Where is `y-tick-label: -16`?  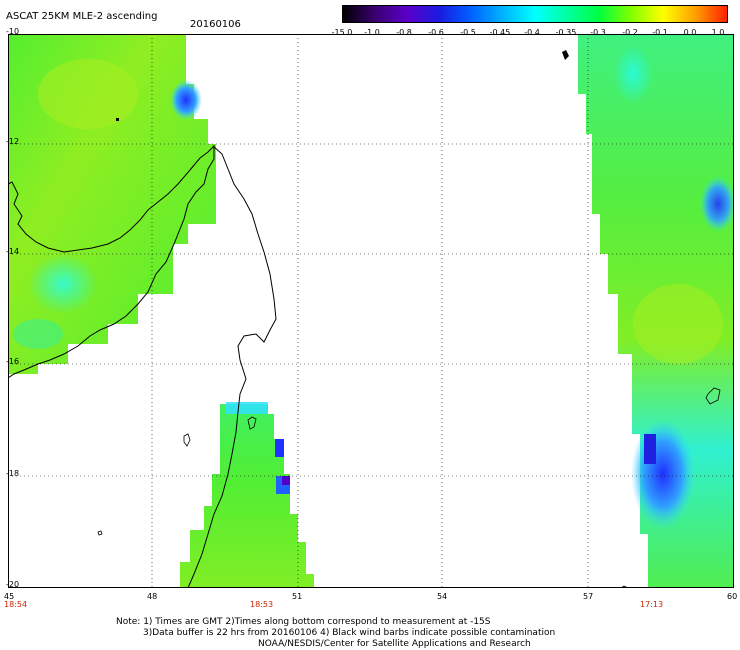
y-tick-label: -16 is located at coordinates (13, 361).